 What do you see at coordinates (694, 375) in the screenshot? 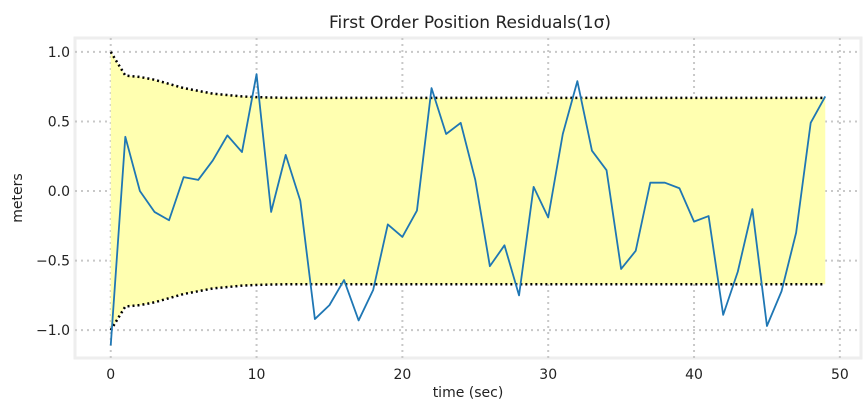
I see `x-tick-label: 40` at bounding box center [694, 375].